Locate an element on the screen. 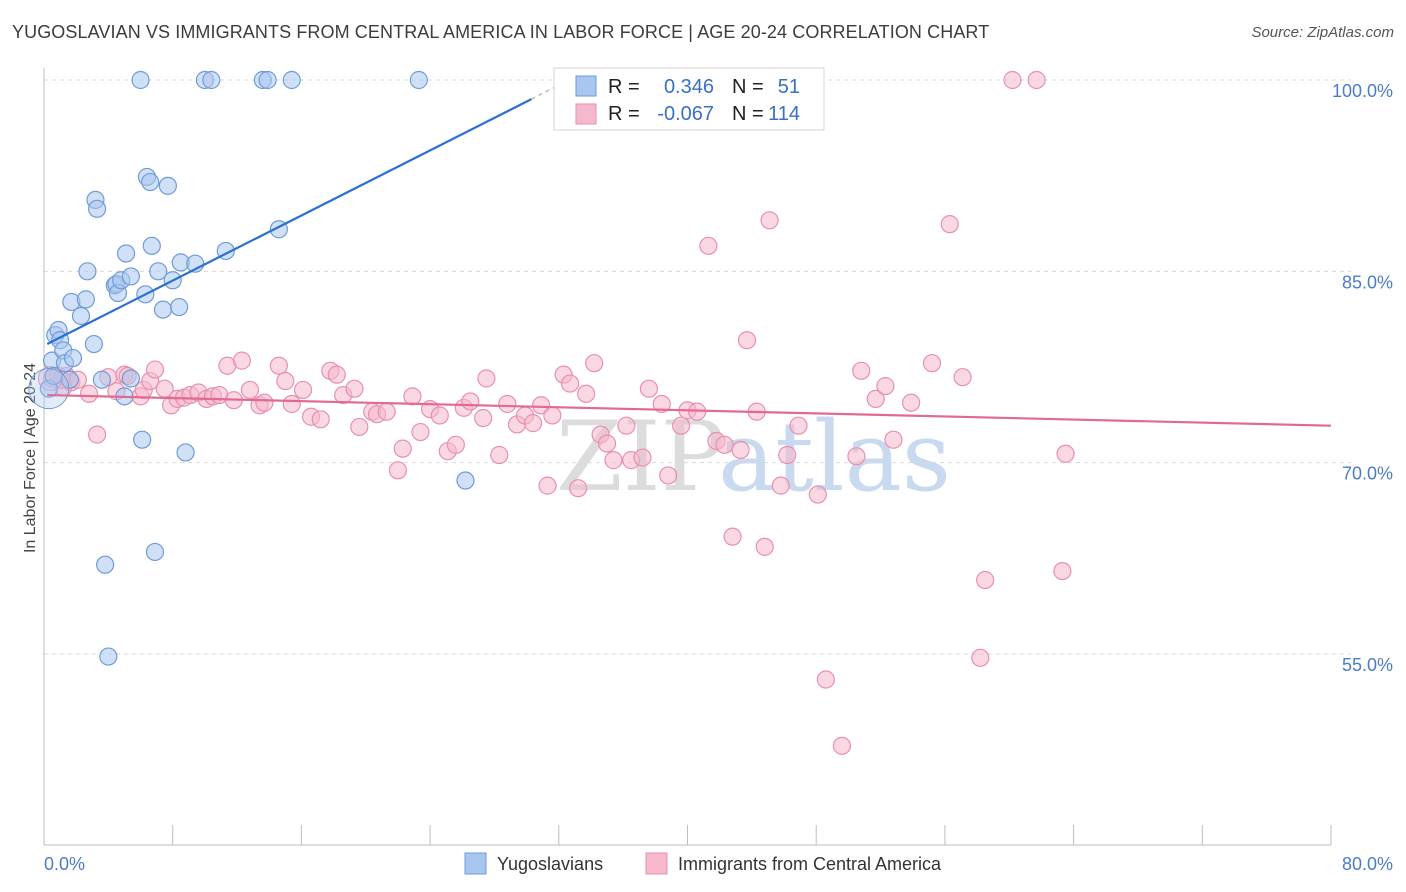 This screenshot has width=1406, height=892. legend-swatch-immigrants is located at coordinates (656, 863).